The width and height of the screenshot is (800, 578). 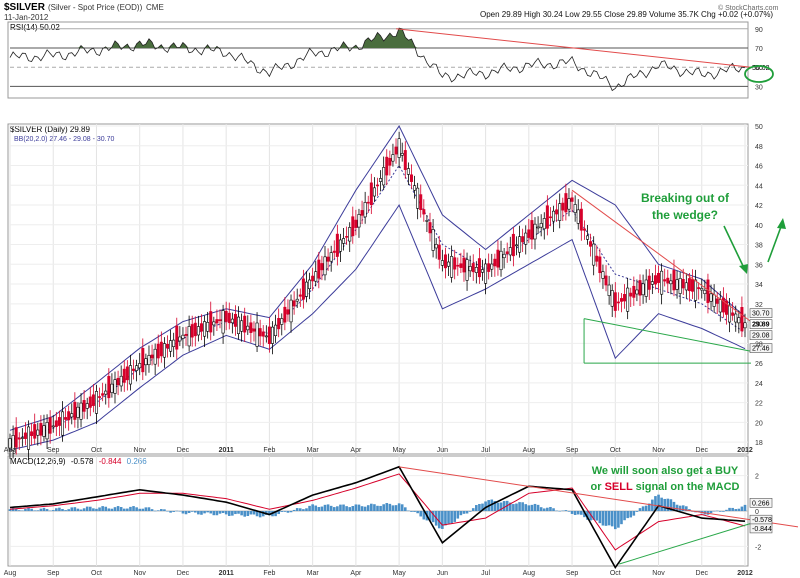 I want to click on price-x-tick-label: Aug, so click(x=10, y=450).